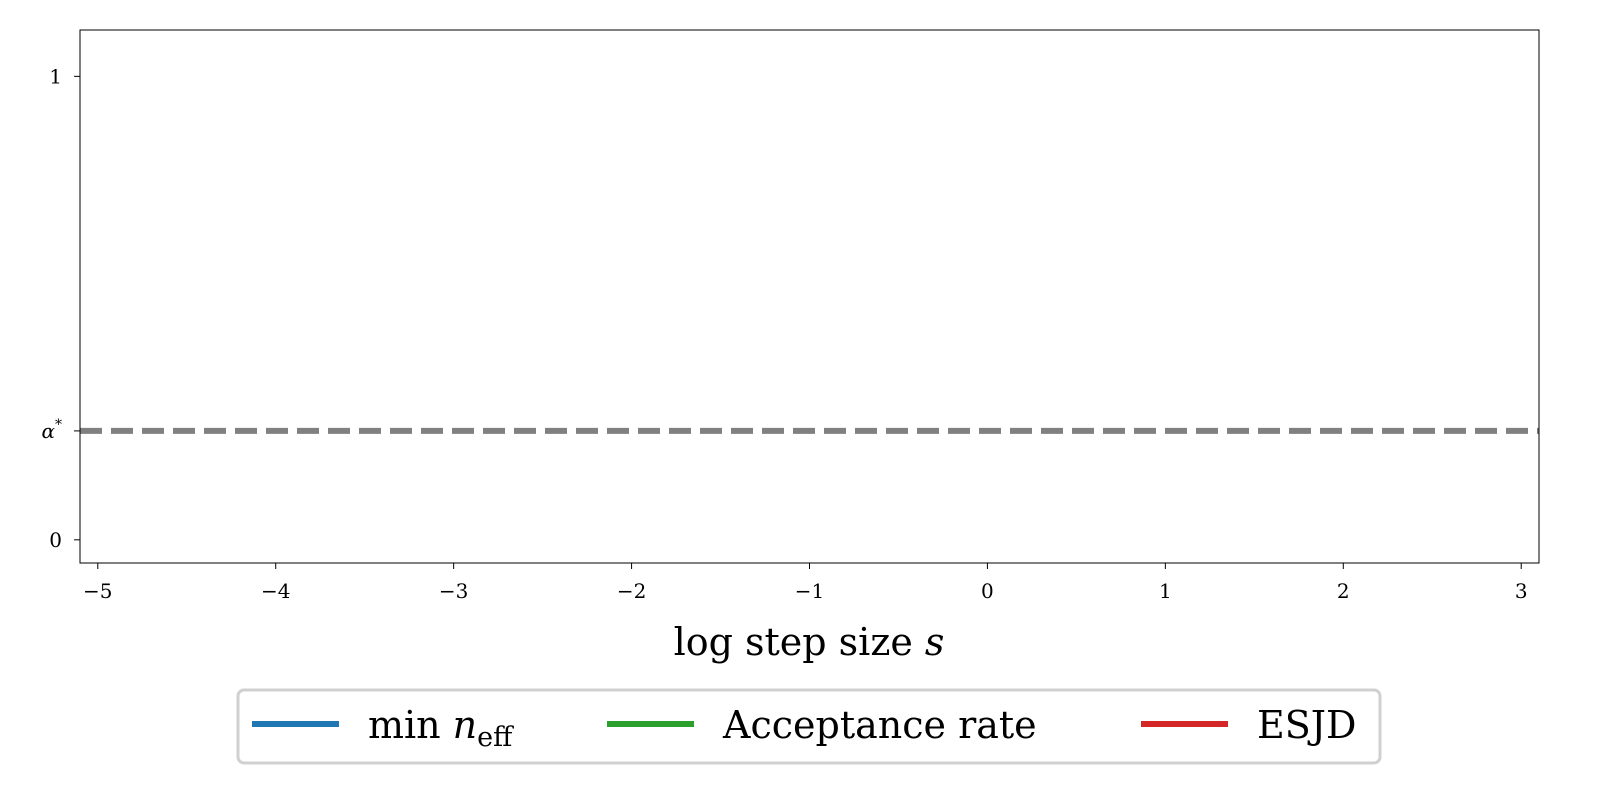 The width and height of the screenshot is (1598, 808). What do you see at coordinates (809, 642) in the screenshot?
I see `x-axis-label: log step size s` at bounding box center [809, 642].